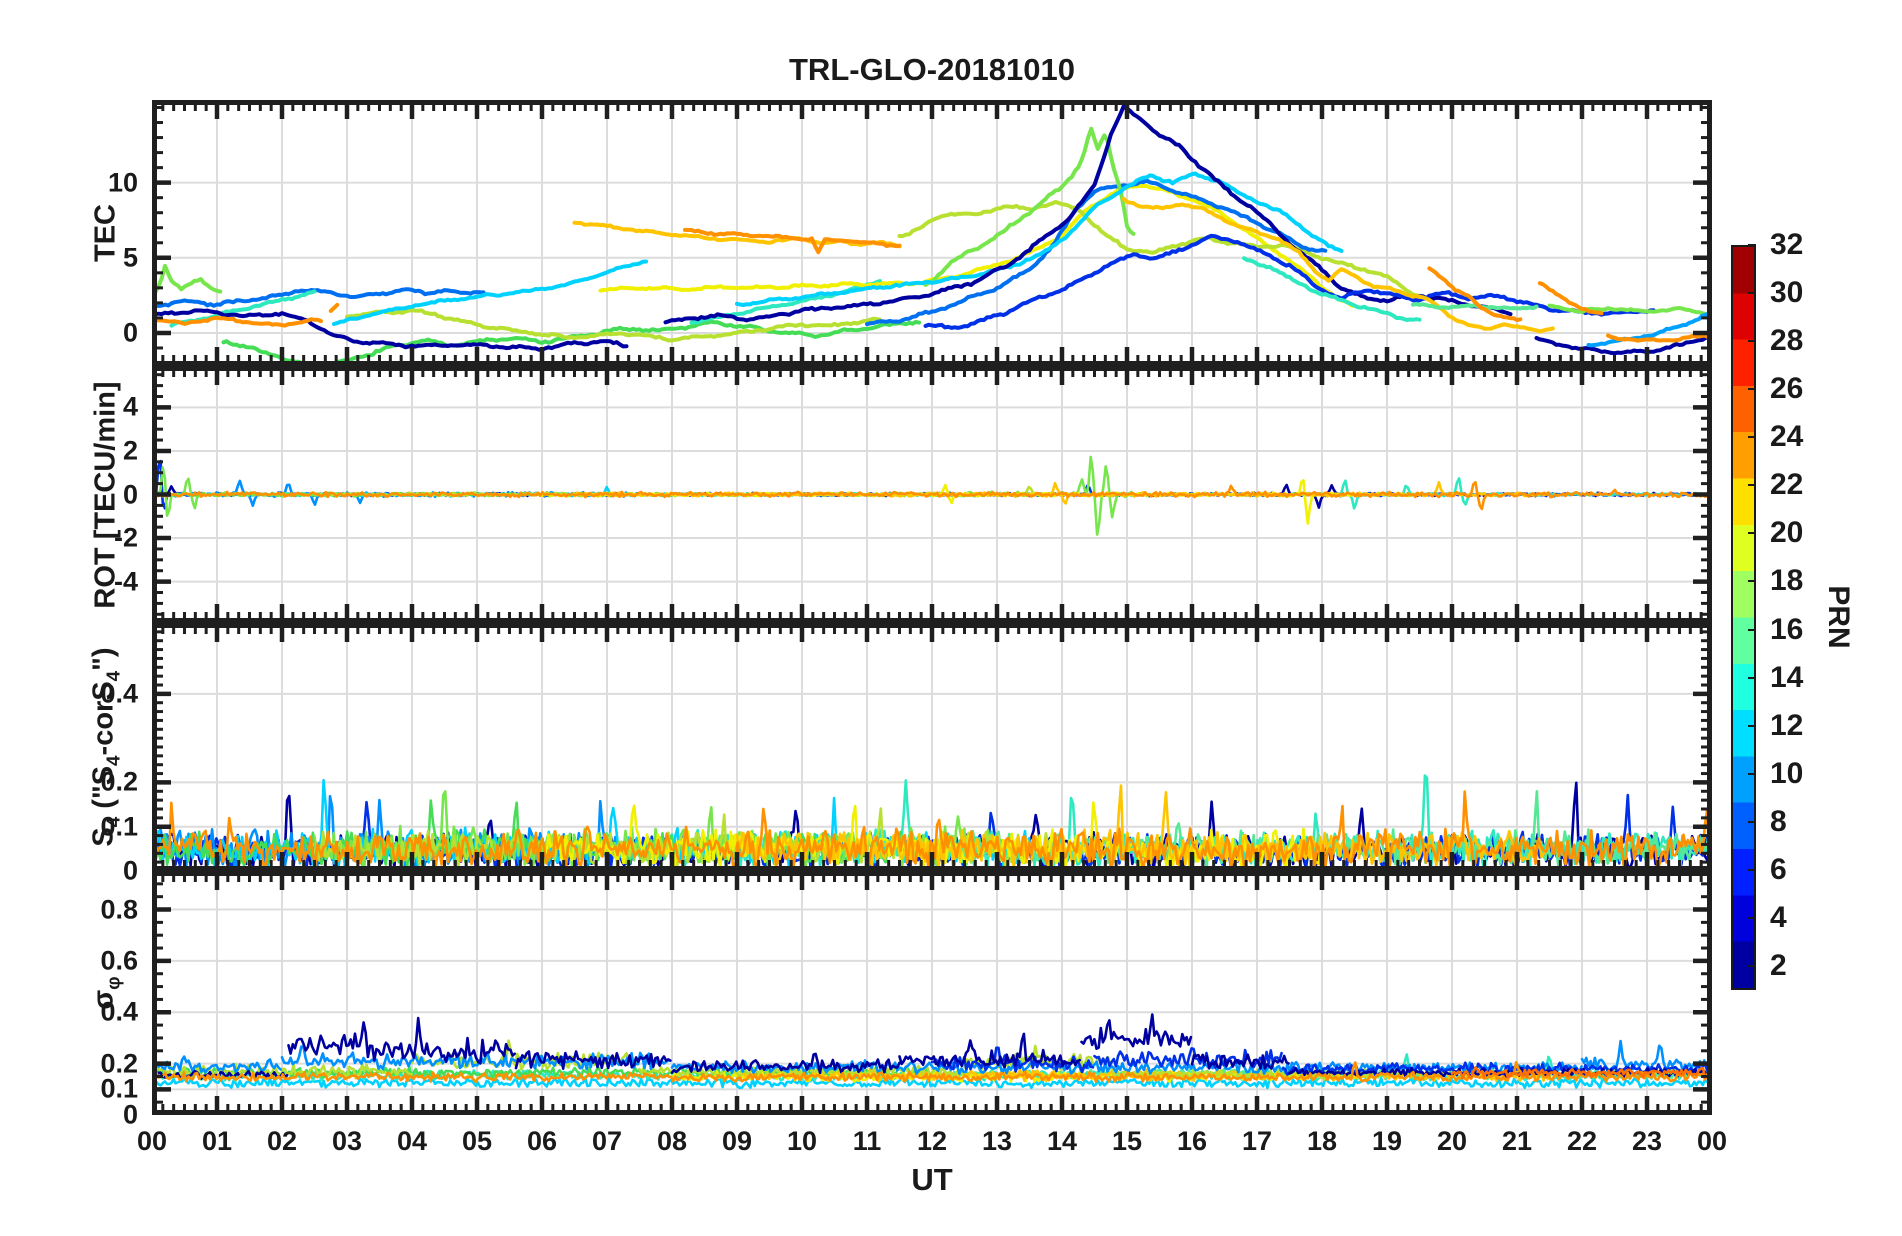 This screenshot has height=1236, width=1902. What do you see at coordinates (737, 1141) in the screenshot?
I see `x-tick-label: 09` at bounding box center [737, 1141].